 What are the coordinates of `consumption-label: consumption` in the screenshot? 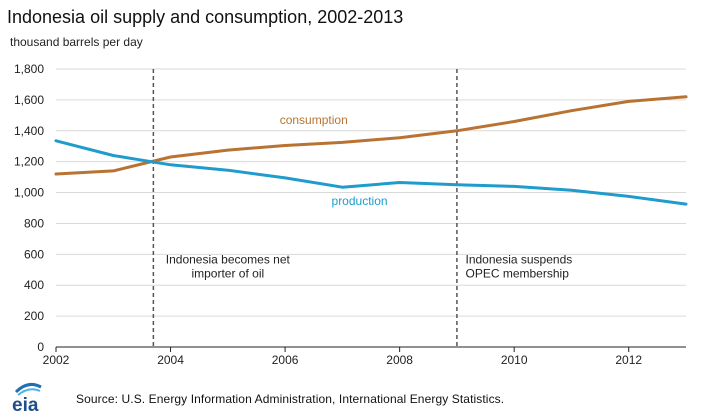 It's located at (314, 120).